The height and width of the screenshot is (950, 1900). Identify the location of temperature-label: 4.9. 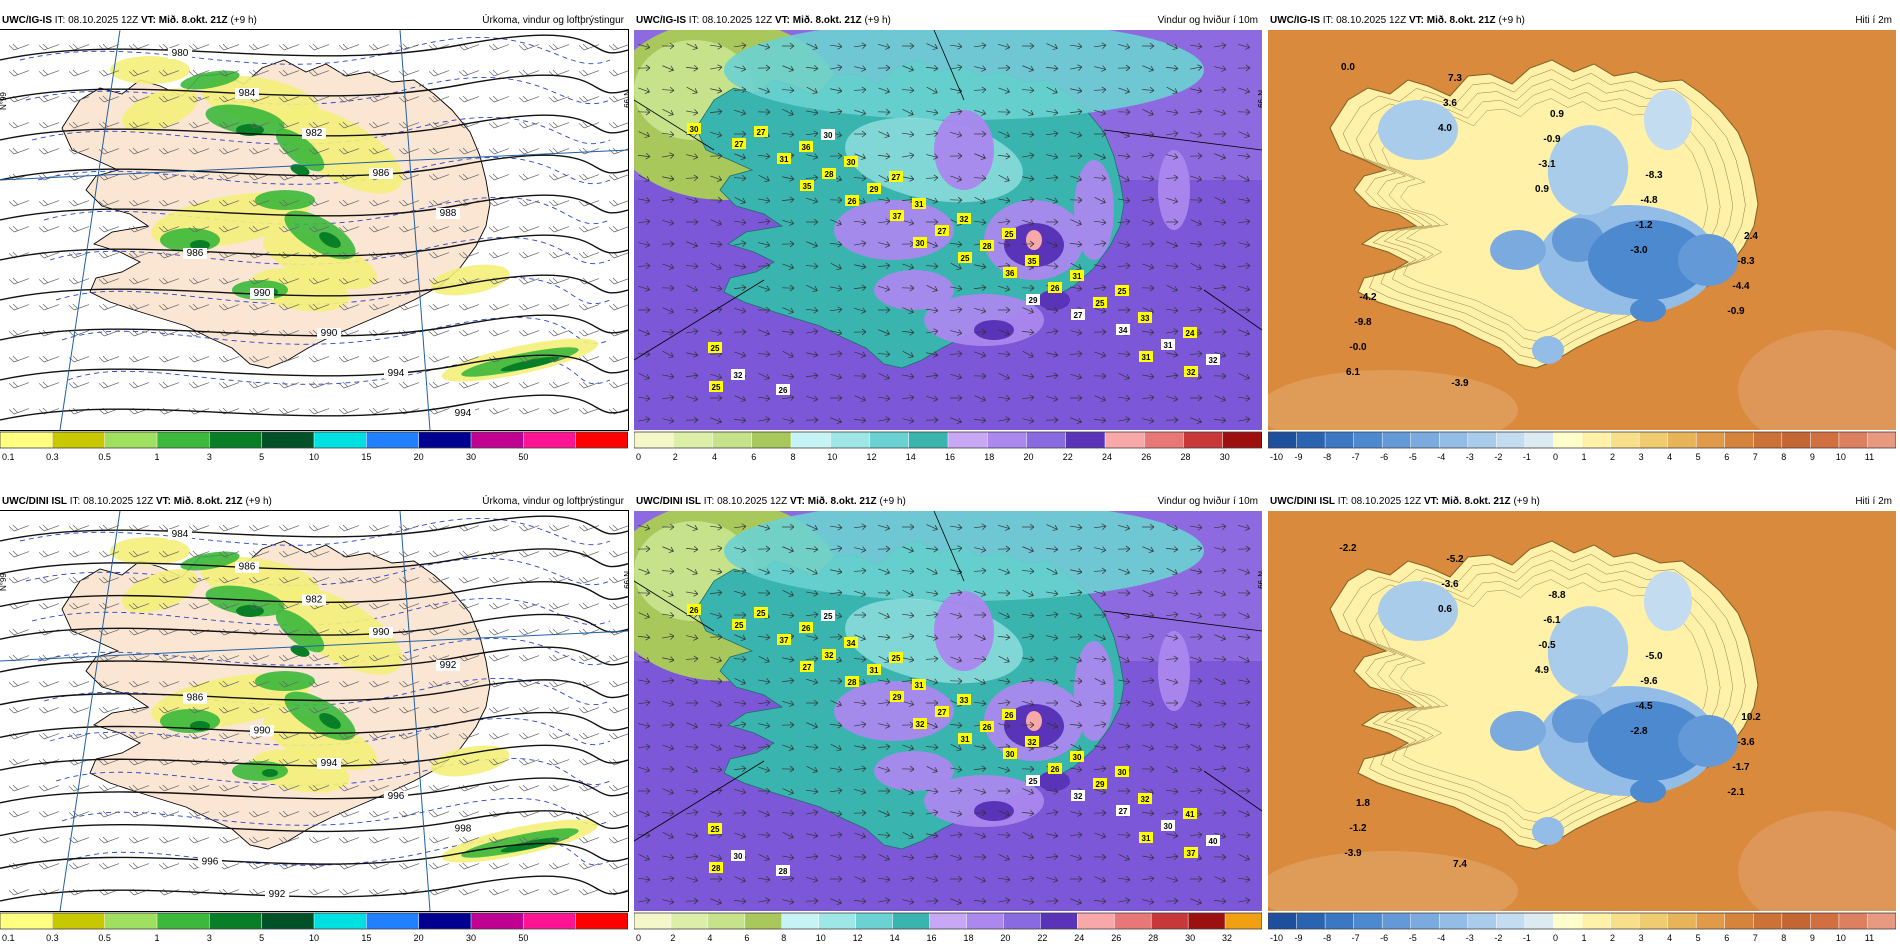
(1542, 670).